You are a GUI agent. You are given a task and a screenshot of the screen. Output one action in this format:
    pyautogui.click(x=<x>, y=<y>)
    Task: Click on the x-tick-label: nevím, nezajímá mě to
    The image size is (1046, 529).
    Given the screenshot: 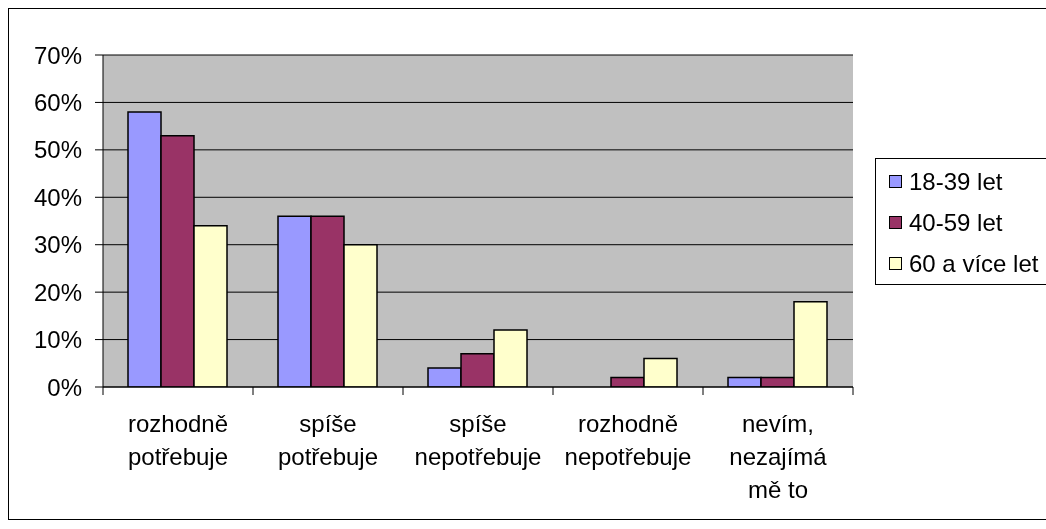 What is the action you would take?
    pyautogui.click(x=778, y=457)
    